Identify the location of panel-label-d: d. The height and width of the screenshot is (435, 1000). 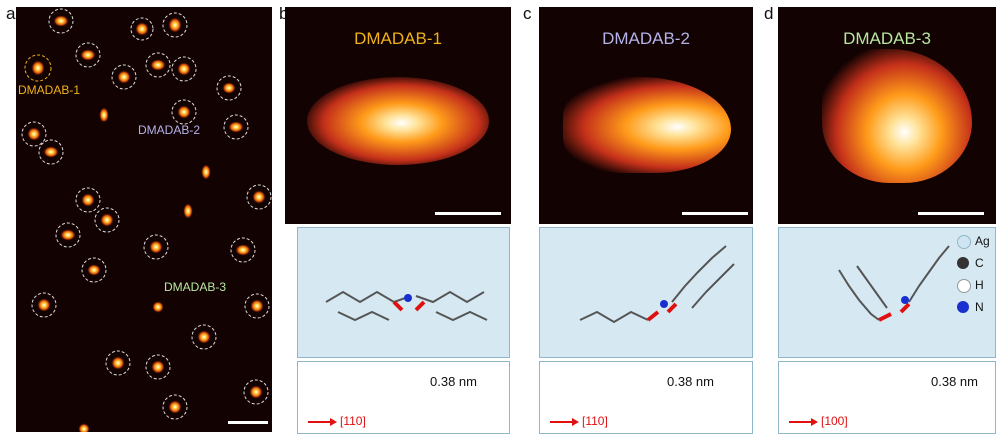
(769, 13).